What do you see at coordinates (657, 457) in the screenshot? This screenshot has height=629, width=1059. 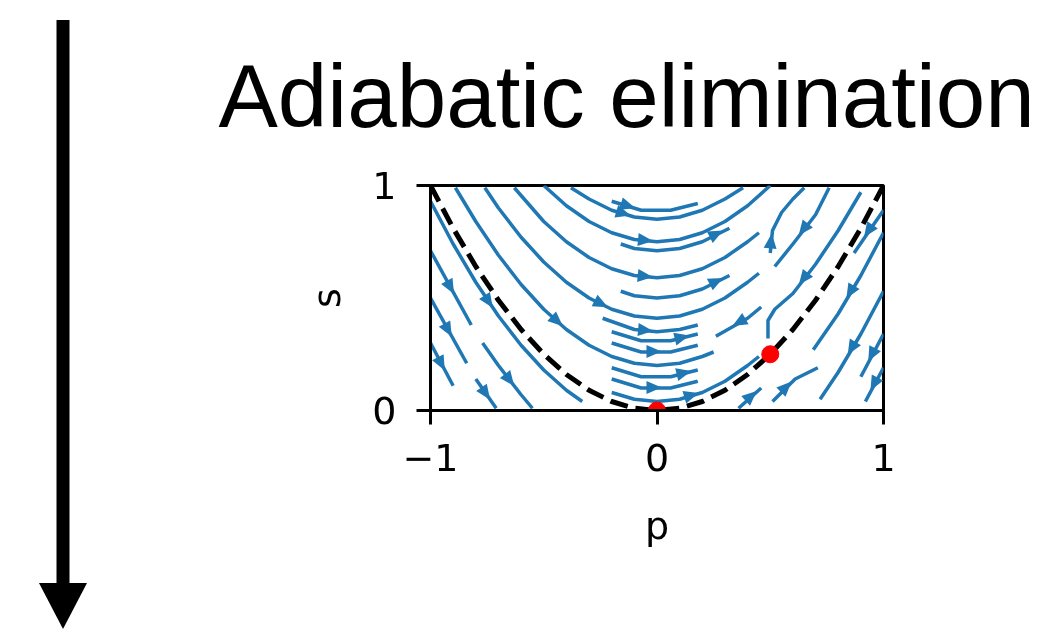 I see `x-tick-label: 0` at bounding box center [657, 457].